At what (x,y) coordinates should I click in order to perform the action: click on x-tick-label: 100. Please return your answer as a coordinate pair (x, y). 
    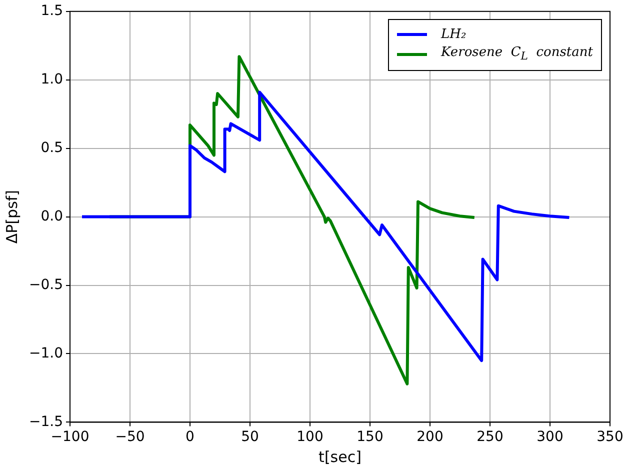
    Looking at the image, I should click on (310, 437).